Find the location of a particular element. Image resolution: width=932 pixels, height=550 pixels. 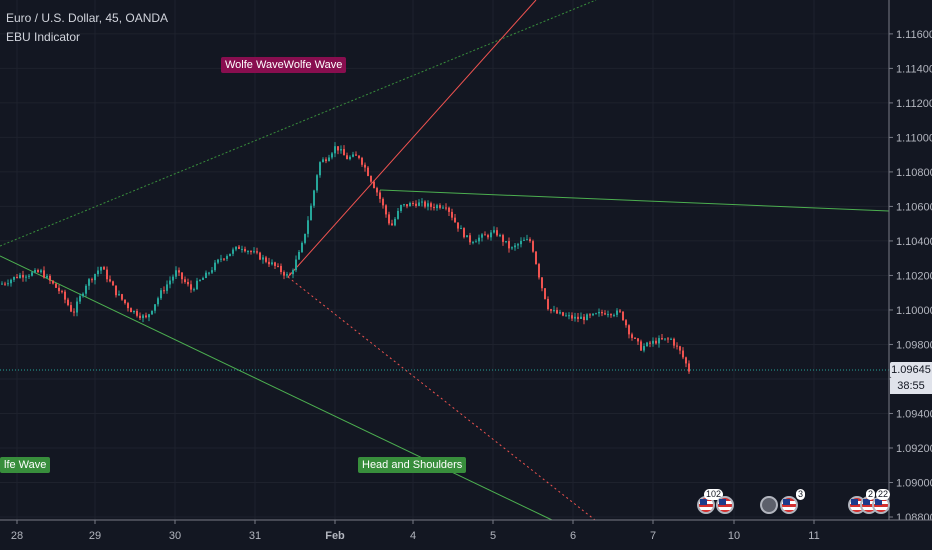

event-count-badge: 22 is located at coordinates (883, 494).